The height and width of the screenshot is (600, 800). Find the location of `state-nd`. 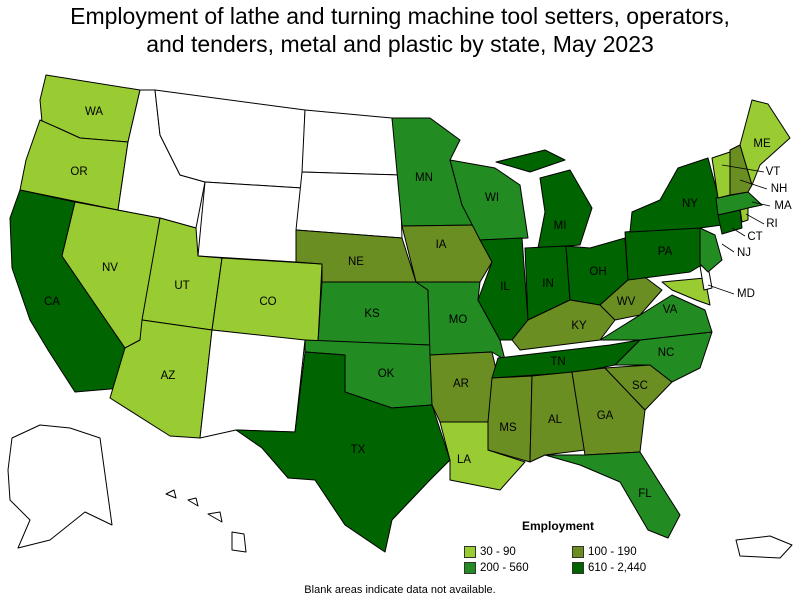

state-nd is located at coordinates (351, 142).